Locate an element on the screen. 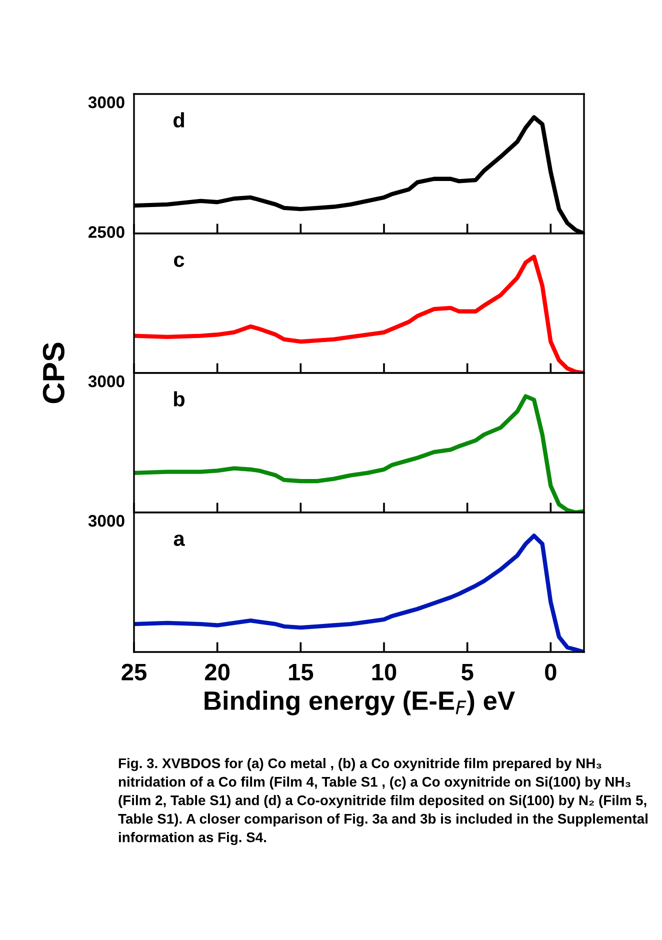 The image size is (662, 940). x-tick-label: 15 is located at coordinates (301, 672).